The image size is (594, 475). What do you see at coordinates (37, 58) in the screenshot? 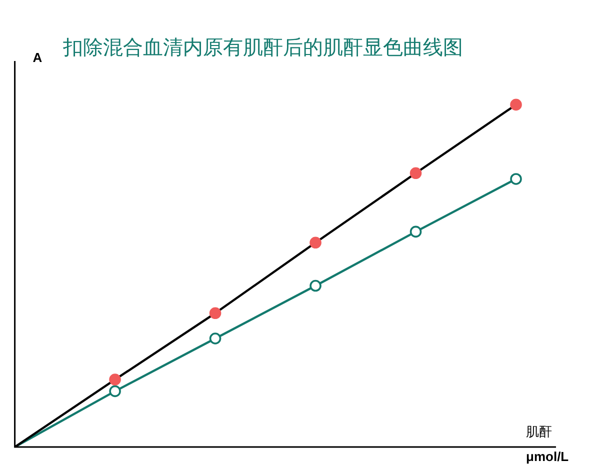
I see `y-axis-title: A` at bounding box center [37, 58].